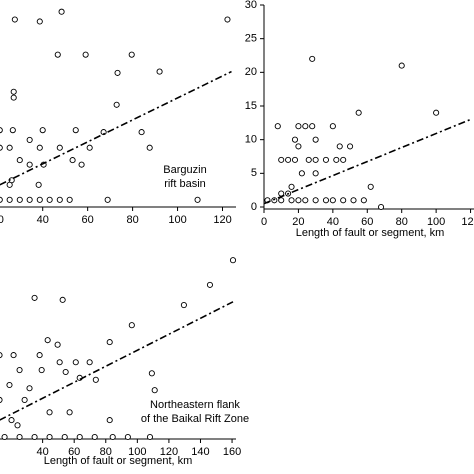 The image size is (474, 474). Describe the element at coordinates (43, 220) in the screenshot. I see `x-tick-label: 40` at that location.